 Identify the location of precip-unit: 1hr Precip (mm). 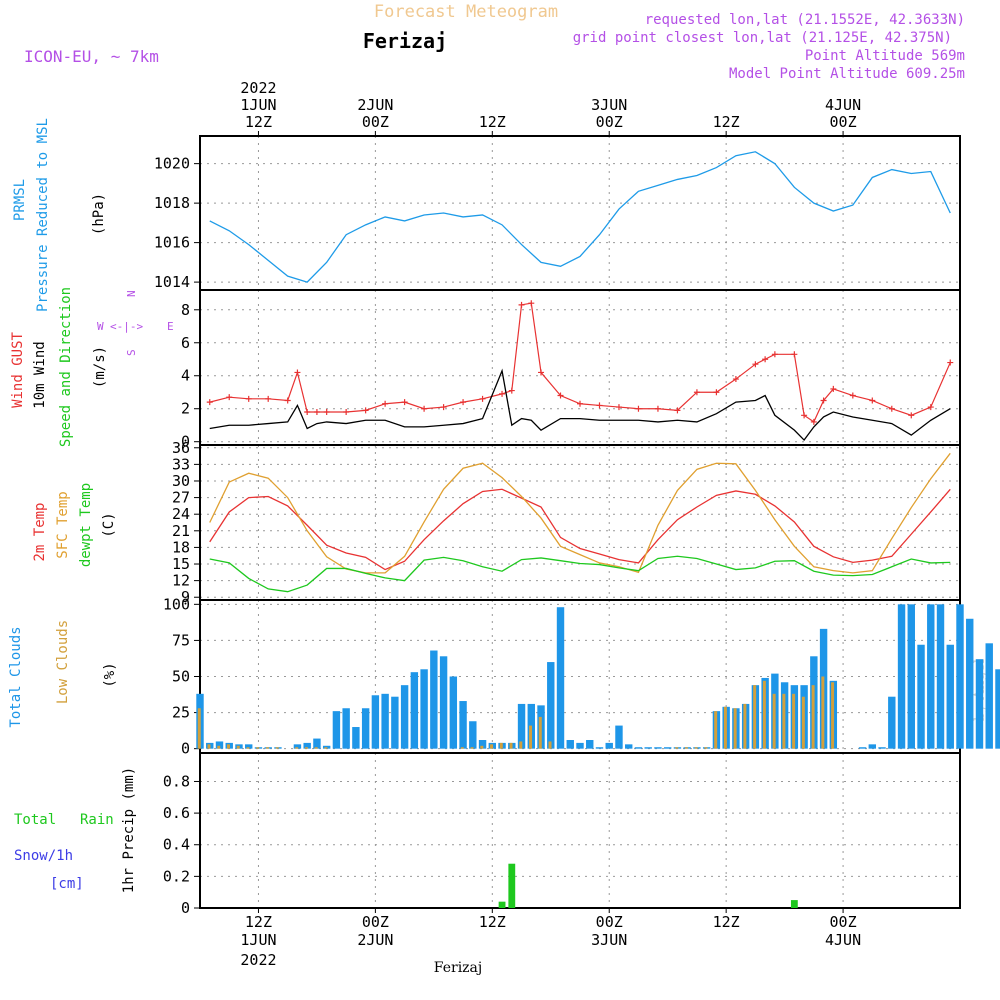
(129, 830).